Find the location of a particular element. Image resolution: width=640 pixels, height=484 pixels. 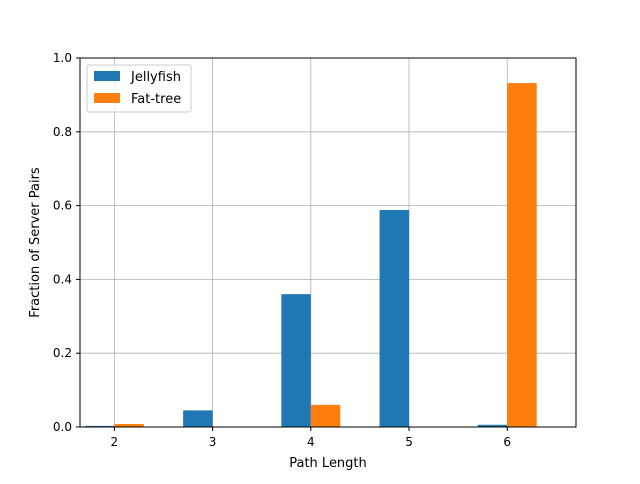

y-axis-label: Fraction of Server Pairs is located at coordinates (35, 242).